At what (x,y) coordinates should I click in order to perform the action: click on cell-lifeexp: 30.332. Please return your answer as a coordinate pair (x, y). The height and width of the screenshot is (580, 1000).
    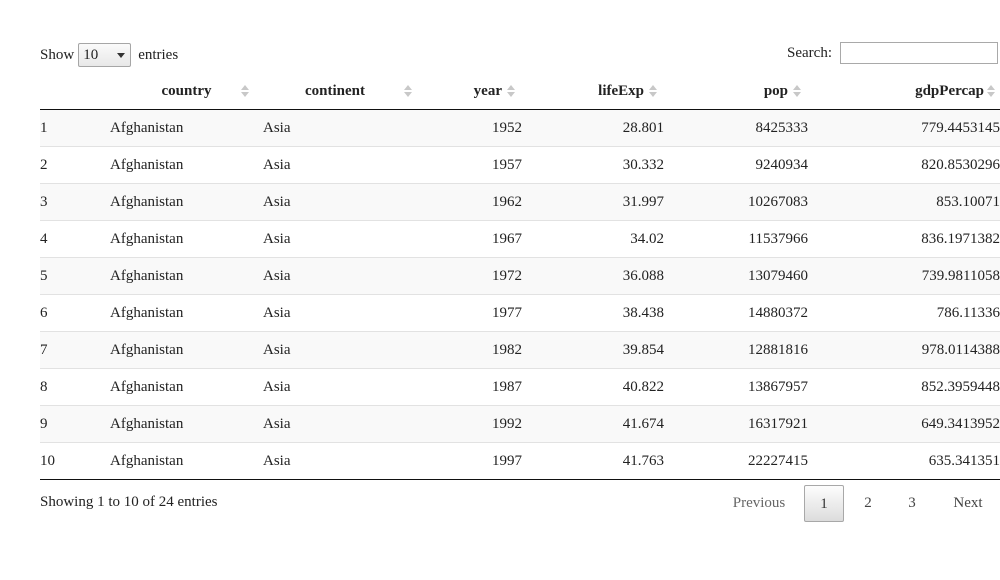
    Looking at the image, I should click on (593, 165).